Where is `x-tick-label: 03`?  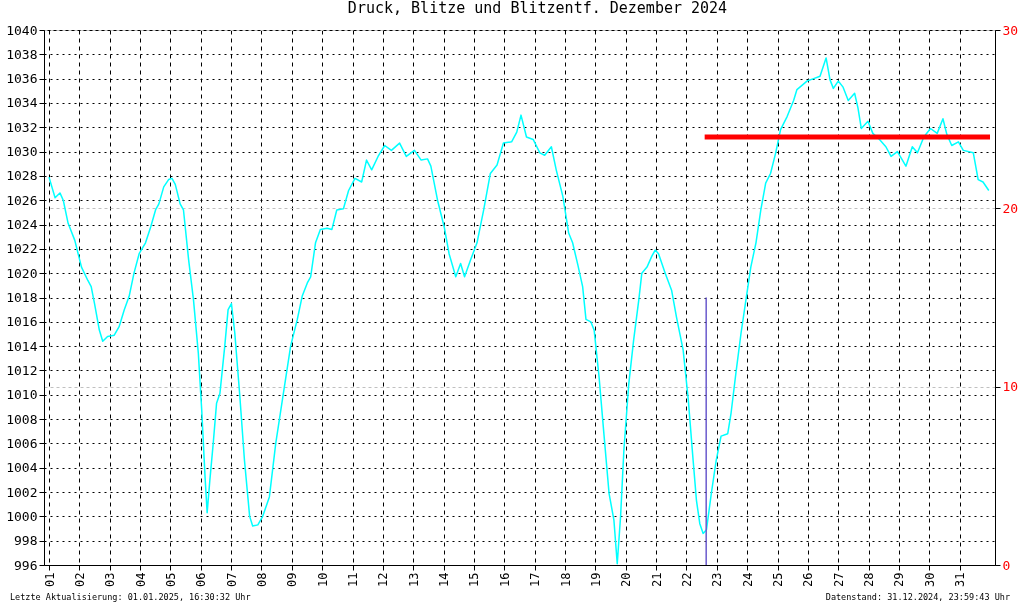
x-tick-label: 03 is located at coordinates (110, 579).